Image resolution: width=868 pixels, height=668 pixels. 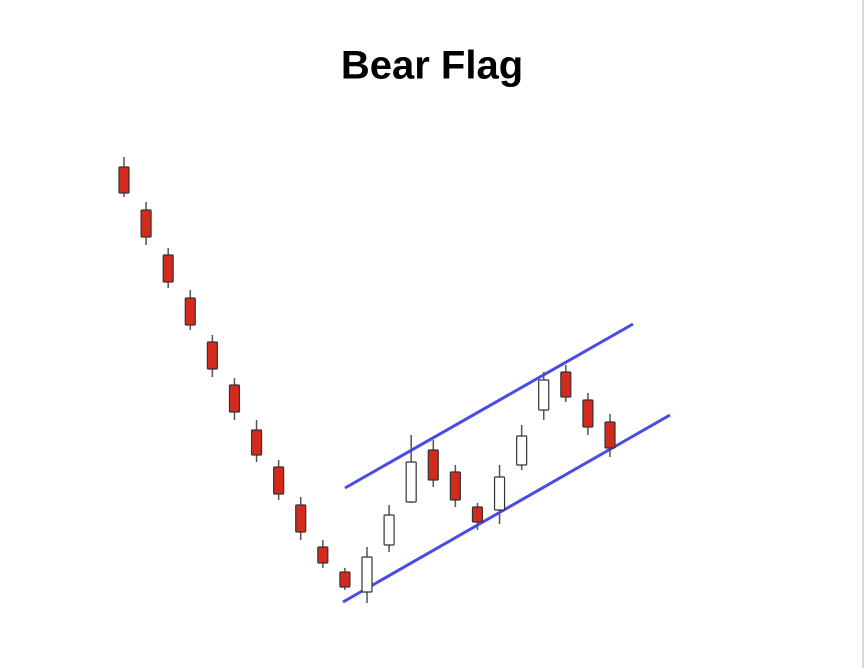 What do you see at coordinates (489, 406) in the screenshot?
I see `upper-trend-line` at bounding box center [489, 406].